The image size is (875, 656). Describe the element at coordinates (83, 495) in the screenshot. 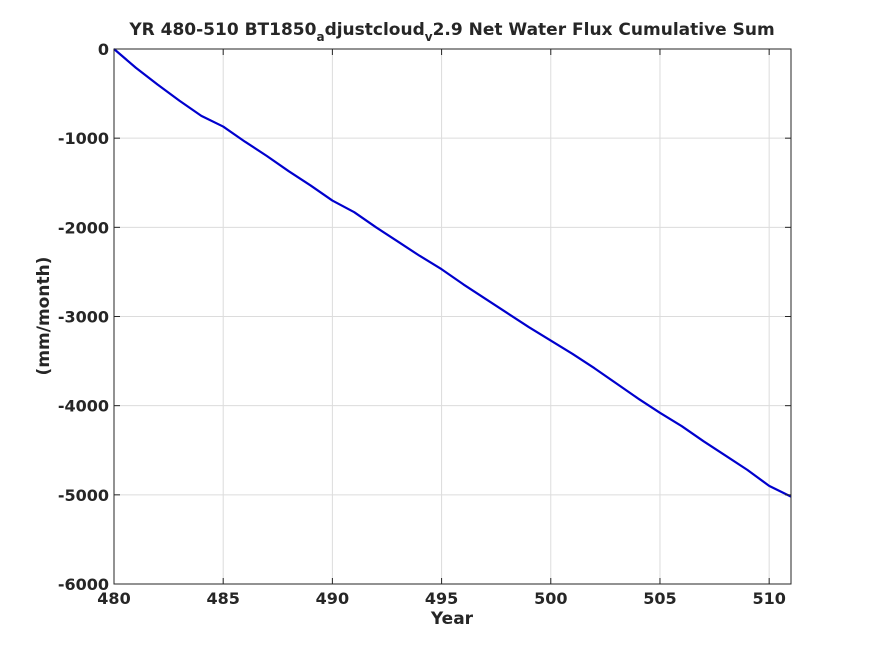

I see `y-tick-label: -5000` at that location.